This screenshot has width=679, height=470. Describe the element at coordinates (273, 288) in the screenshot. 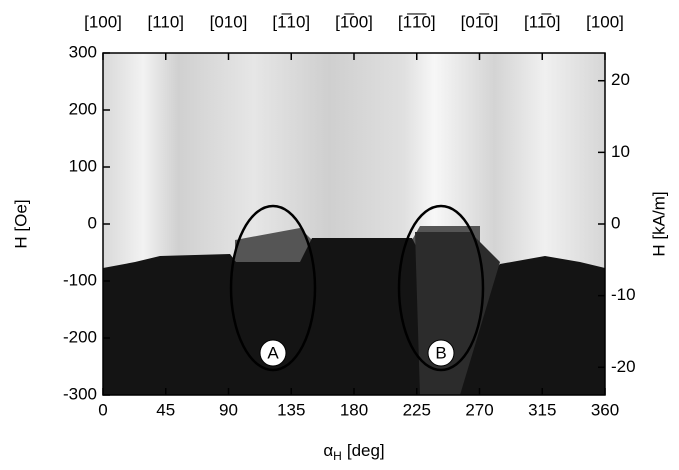

I see `region-a-ellipse` at that location.